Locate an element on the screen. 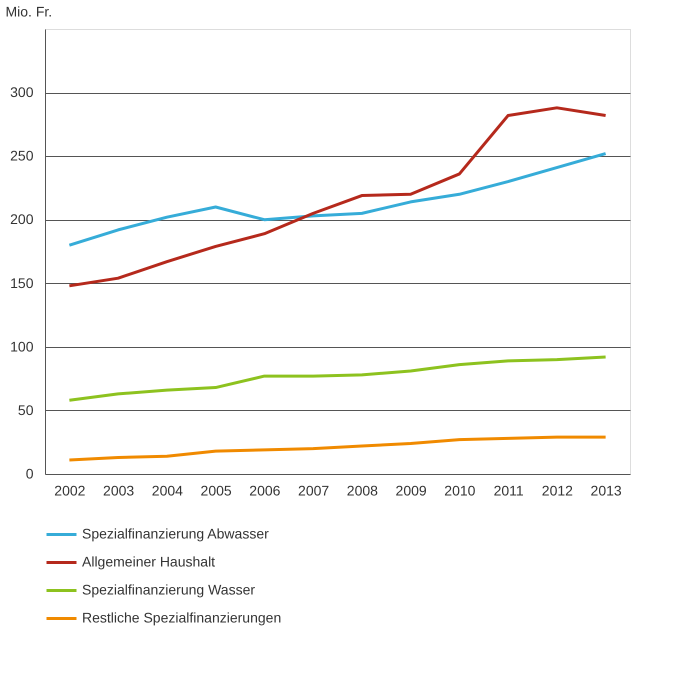 The image size is (680, 677). y-tick-label: 250 is located at coordinates (22, 156).